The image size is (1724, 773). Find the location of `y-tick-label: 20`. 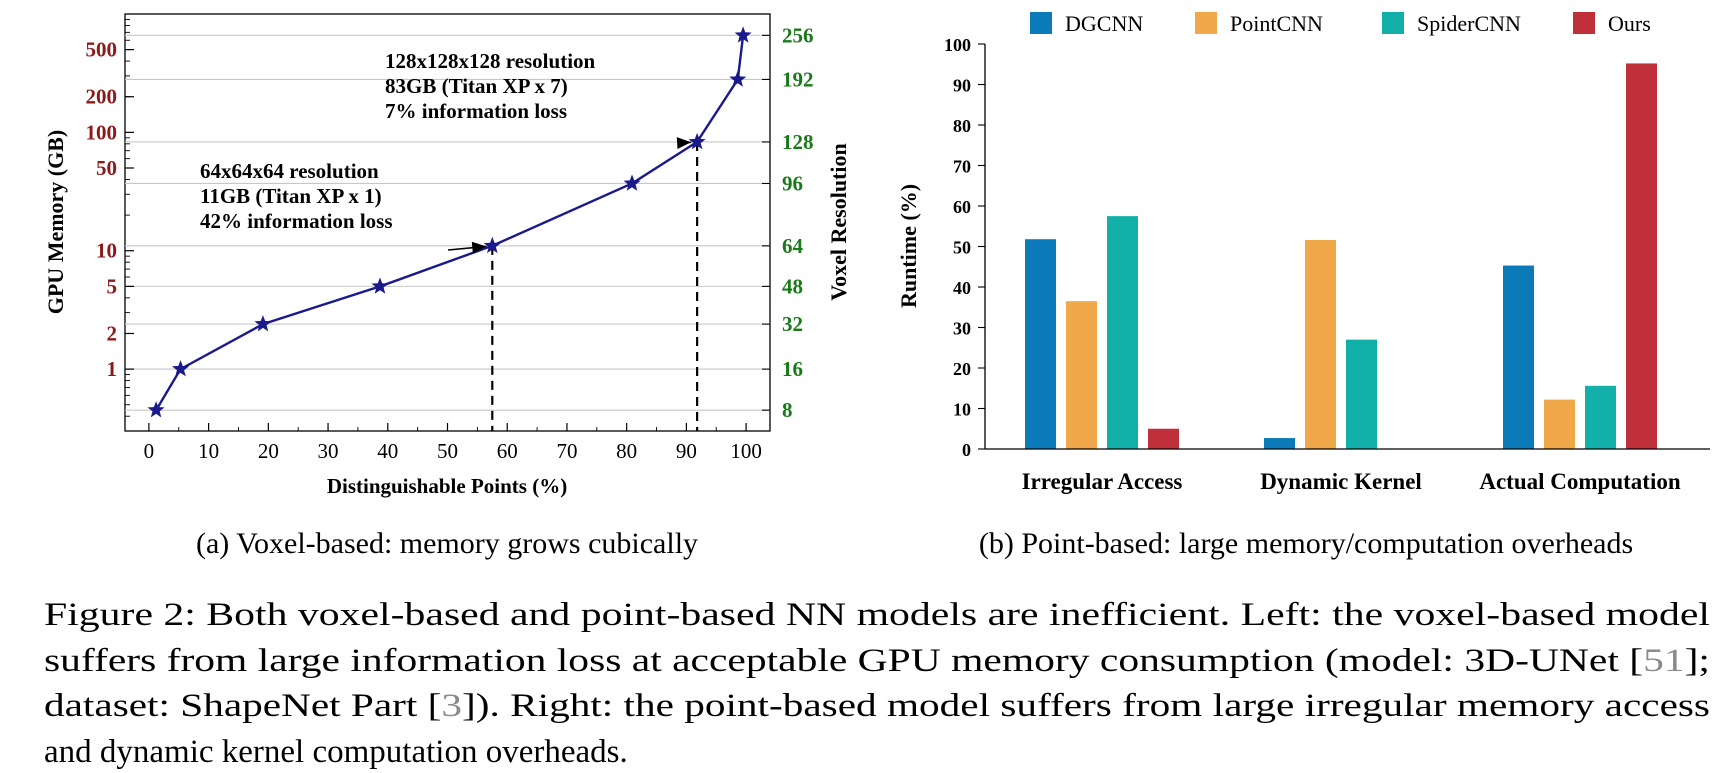

y-tick-label: 20 is located at coordinates (962, 369).